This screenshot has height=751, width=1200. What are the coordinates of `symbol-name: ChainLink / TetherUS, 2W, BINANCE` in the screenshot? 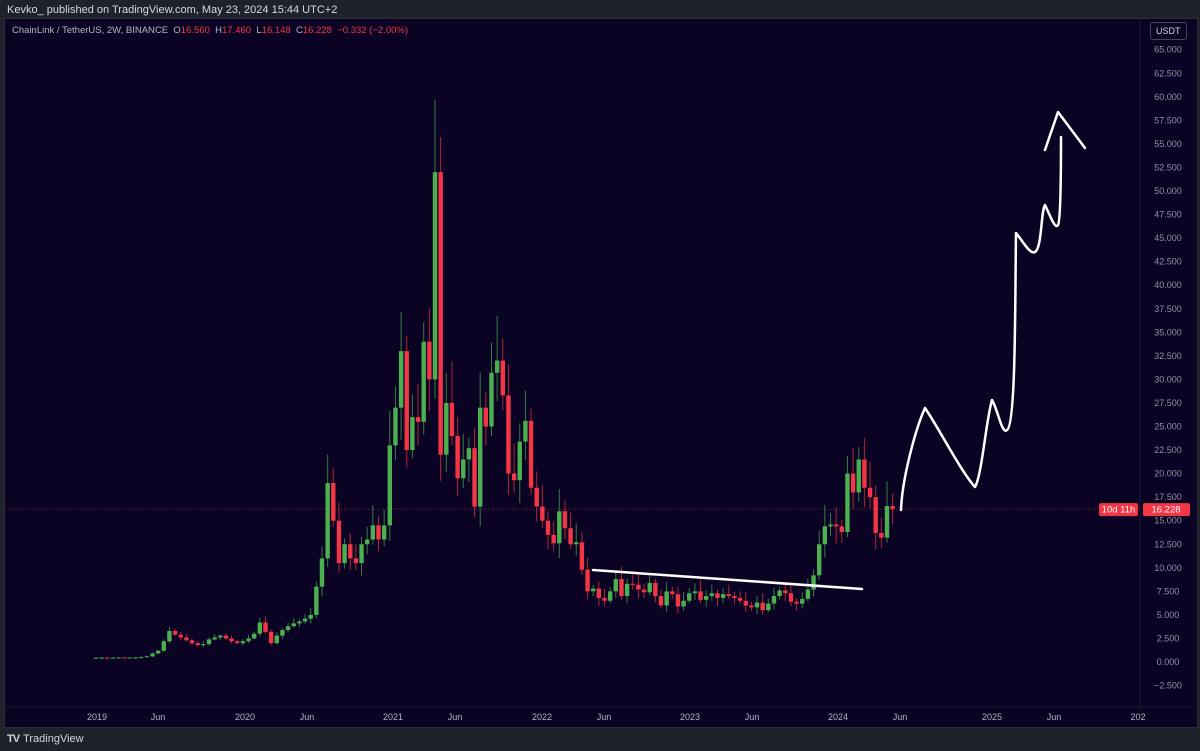 It's located at (90, 30).